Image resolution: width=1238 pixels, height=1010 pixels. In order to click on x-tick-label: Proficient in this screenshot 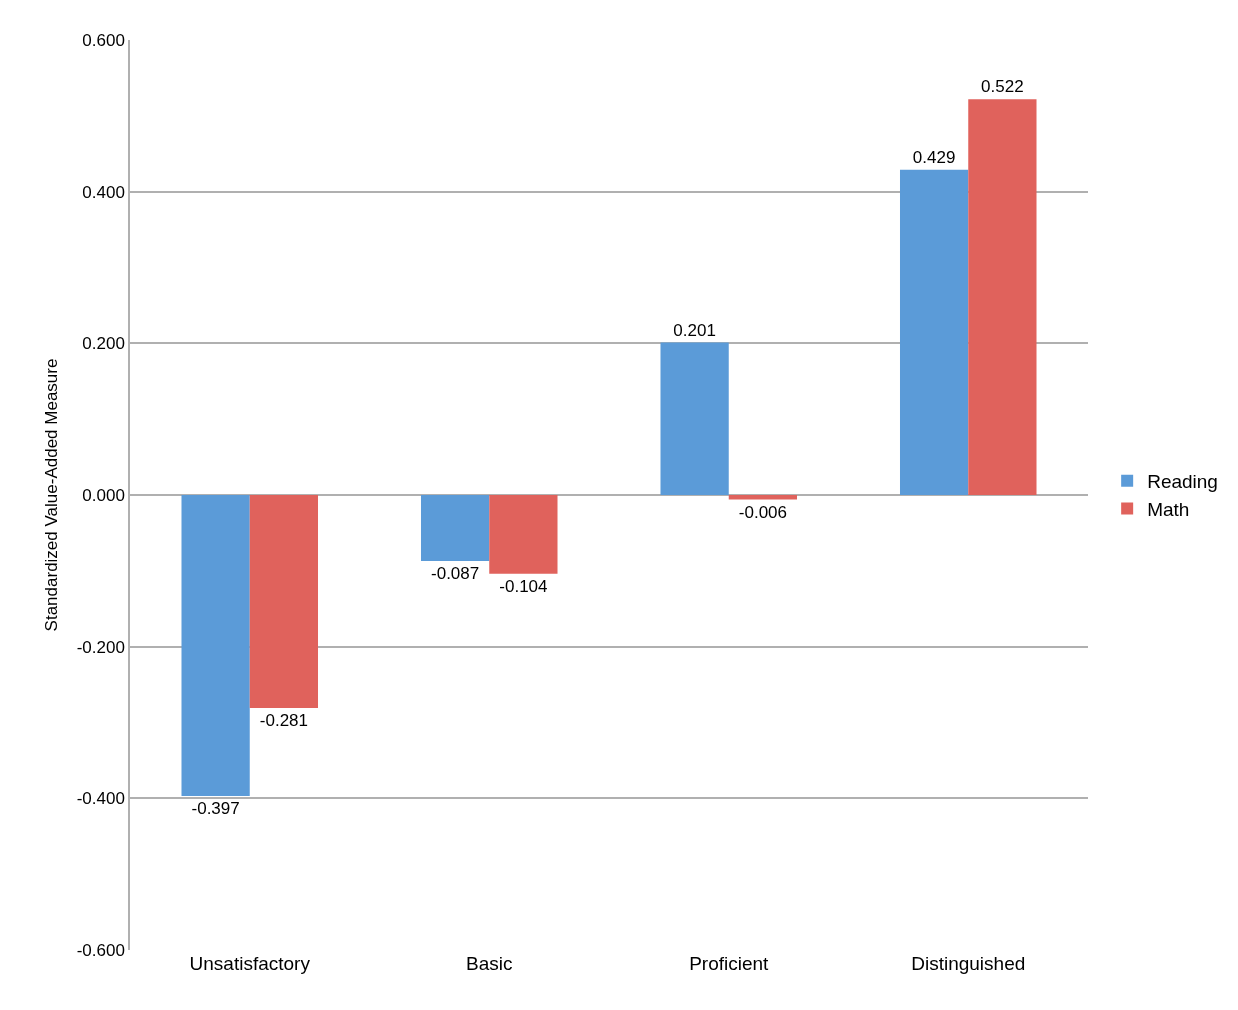, I will do `click(729, 963)`.